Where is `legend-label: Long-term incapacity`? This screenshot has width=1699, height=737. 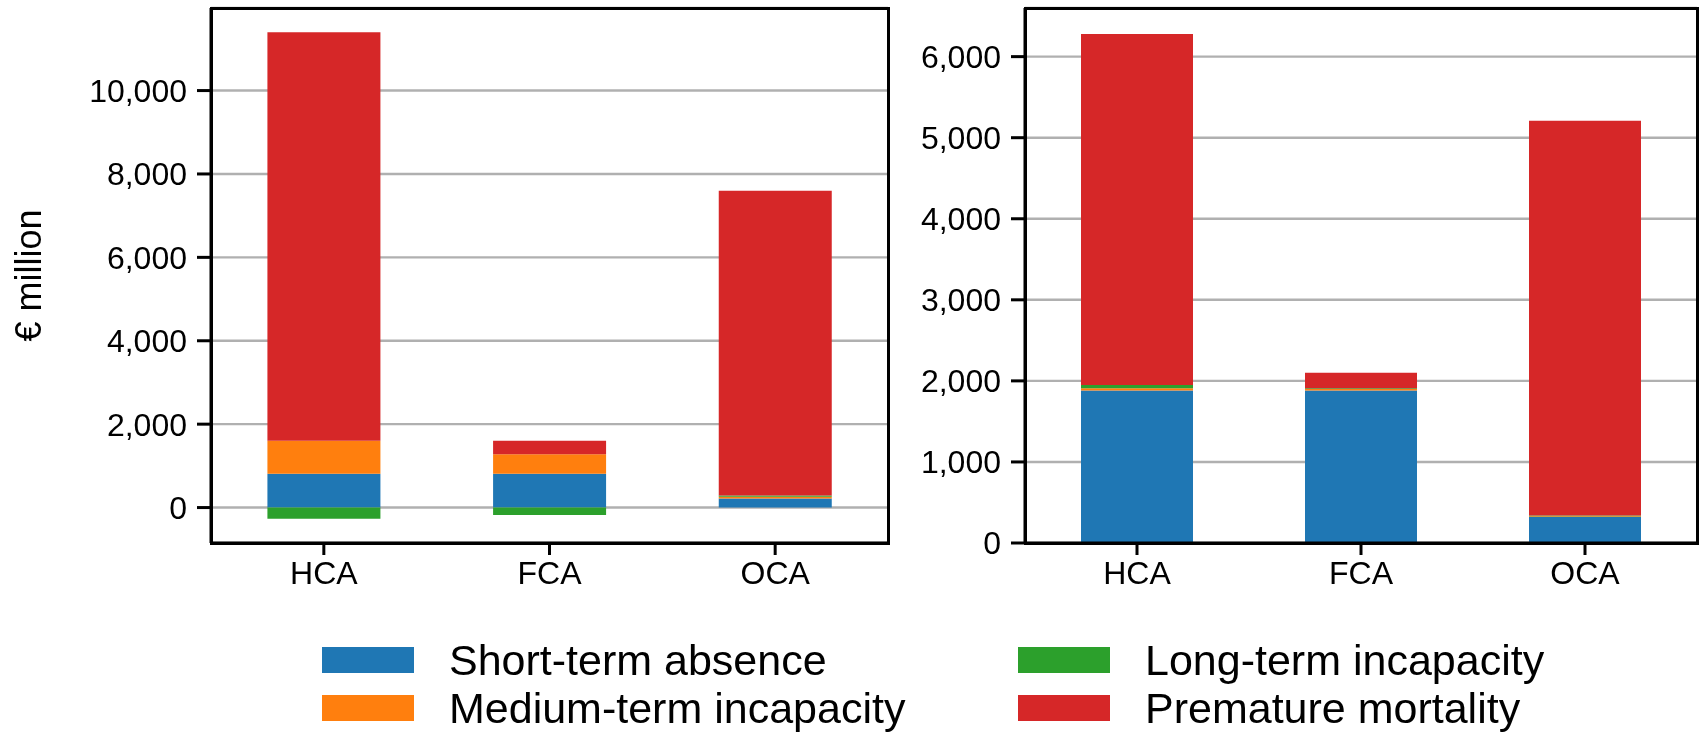 legend-label: Long-term incapacity is located at coordinates (1345, 660).